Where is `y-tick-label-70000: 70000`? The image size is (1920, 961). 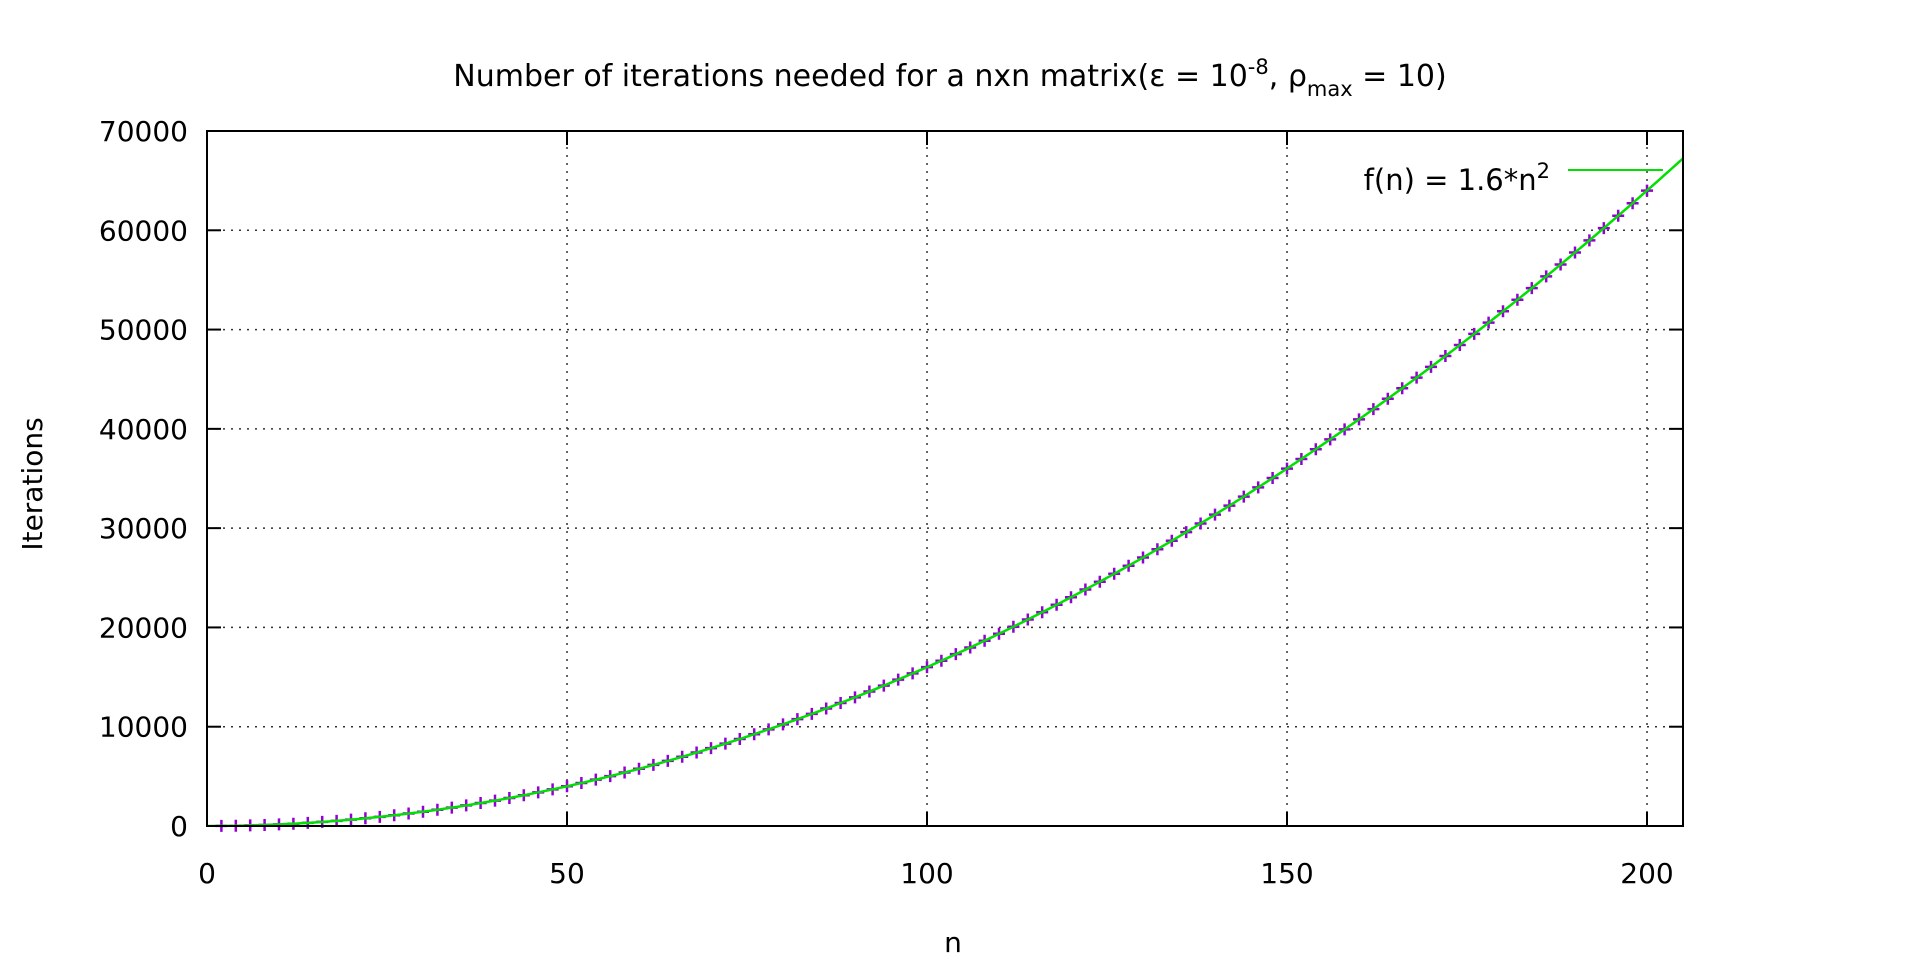
y-tick-label-70000: 70000 is located at coordinates (143, 131).